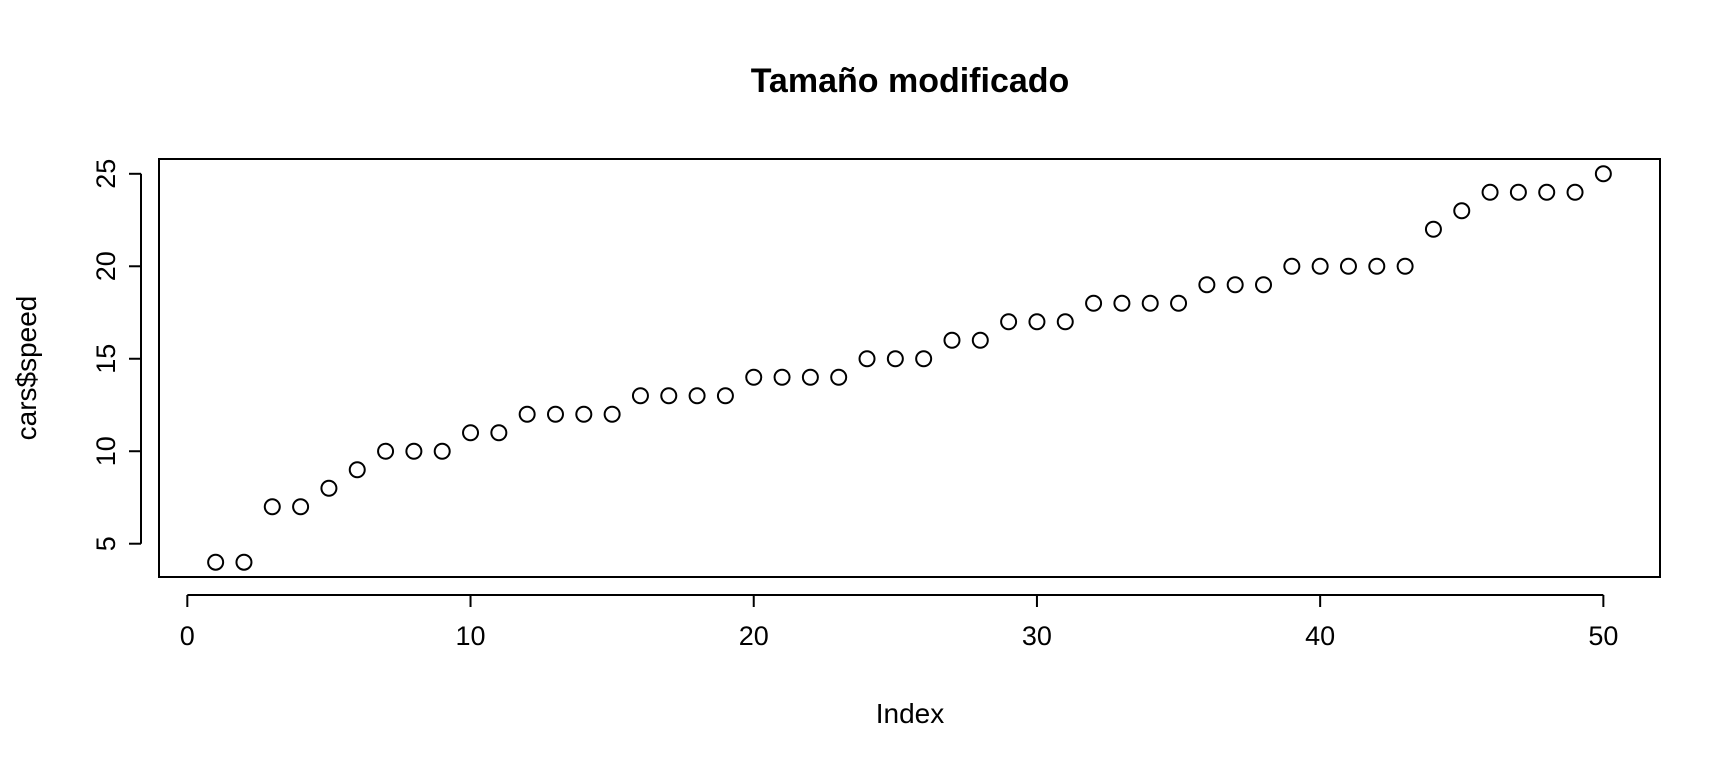  Describe the element at coordinates (1037, 636) in the screenshot. I see `x-tick-label: 30` at that location.